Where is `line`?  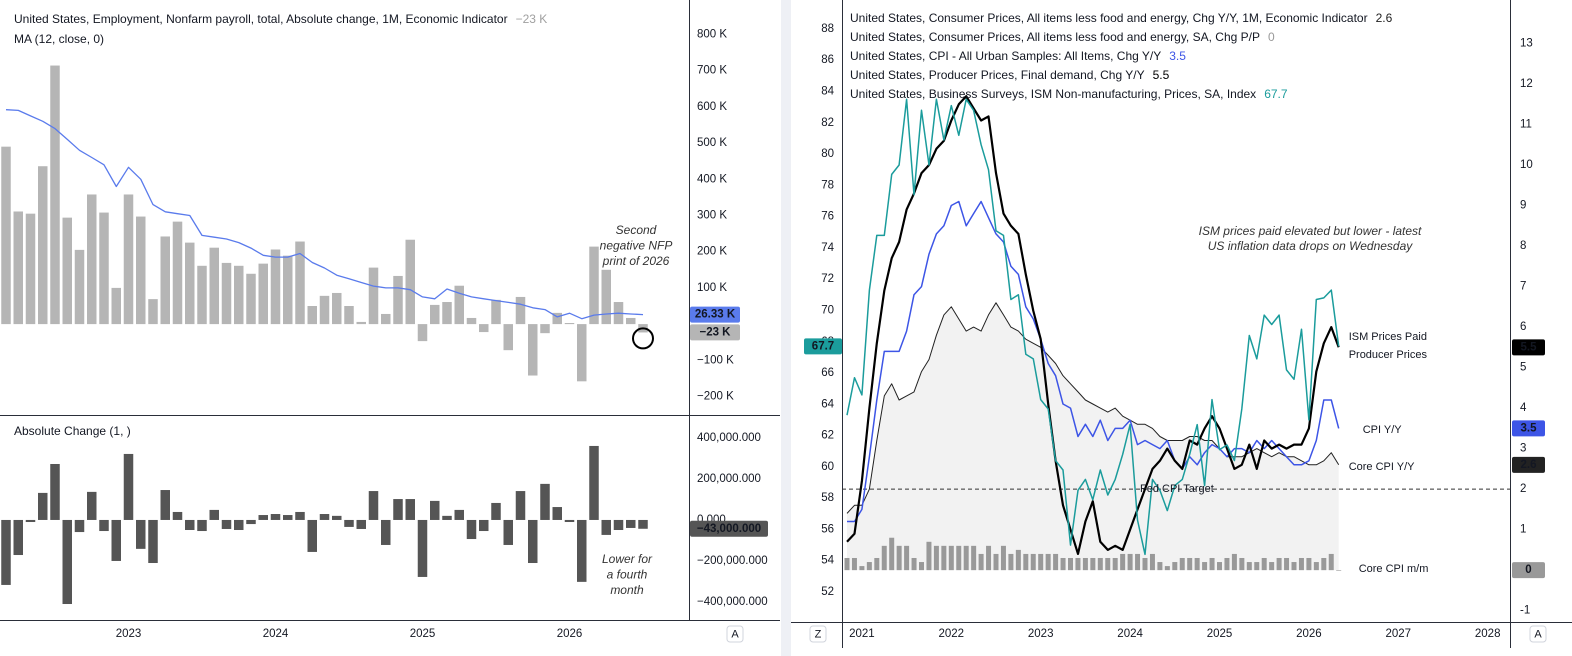
line is located at coordinates (1093, 408).